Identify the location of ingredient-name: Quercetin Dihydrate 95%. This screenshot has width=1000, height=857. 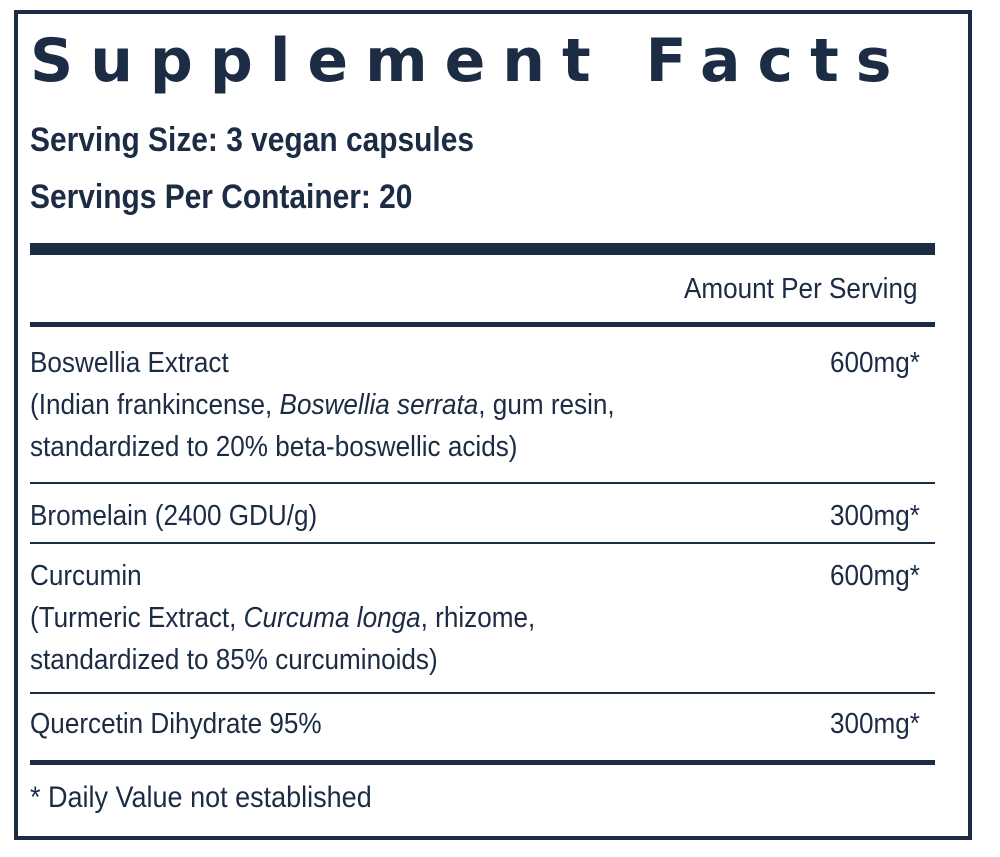
(176, 724).